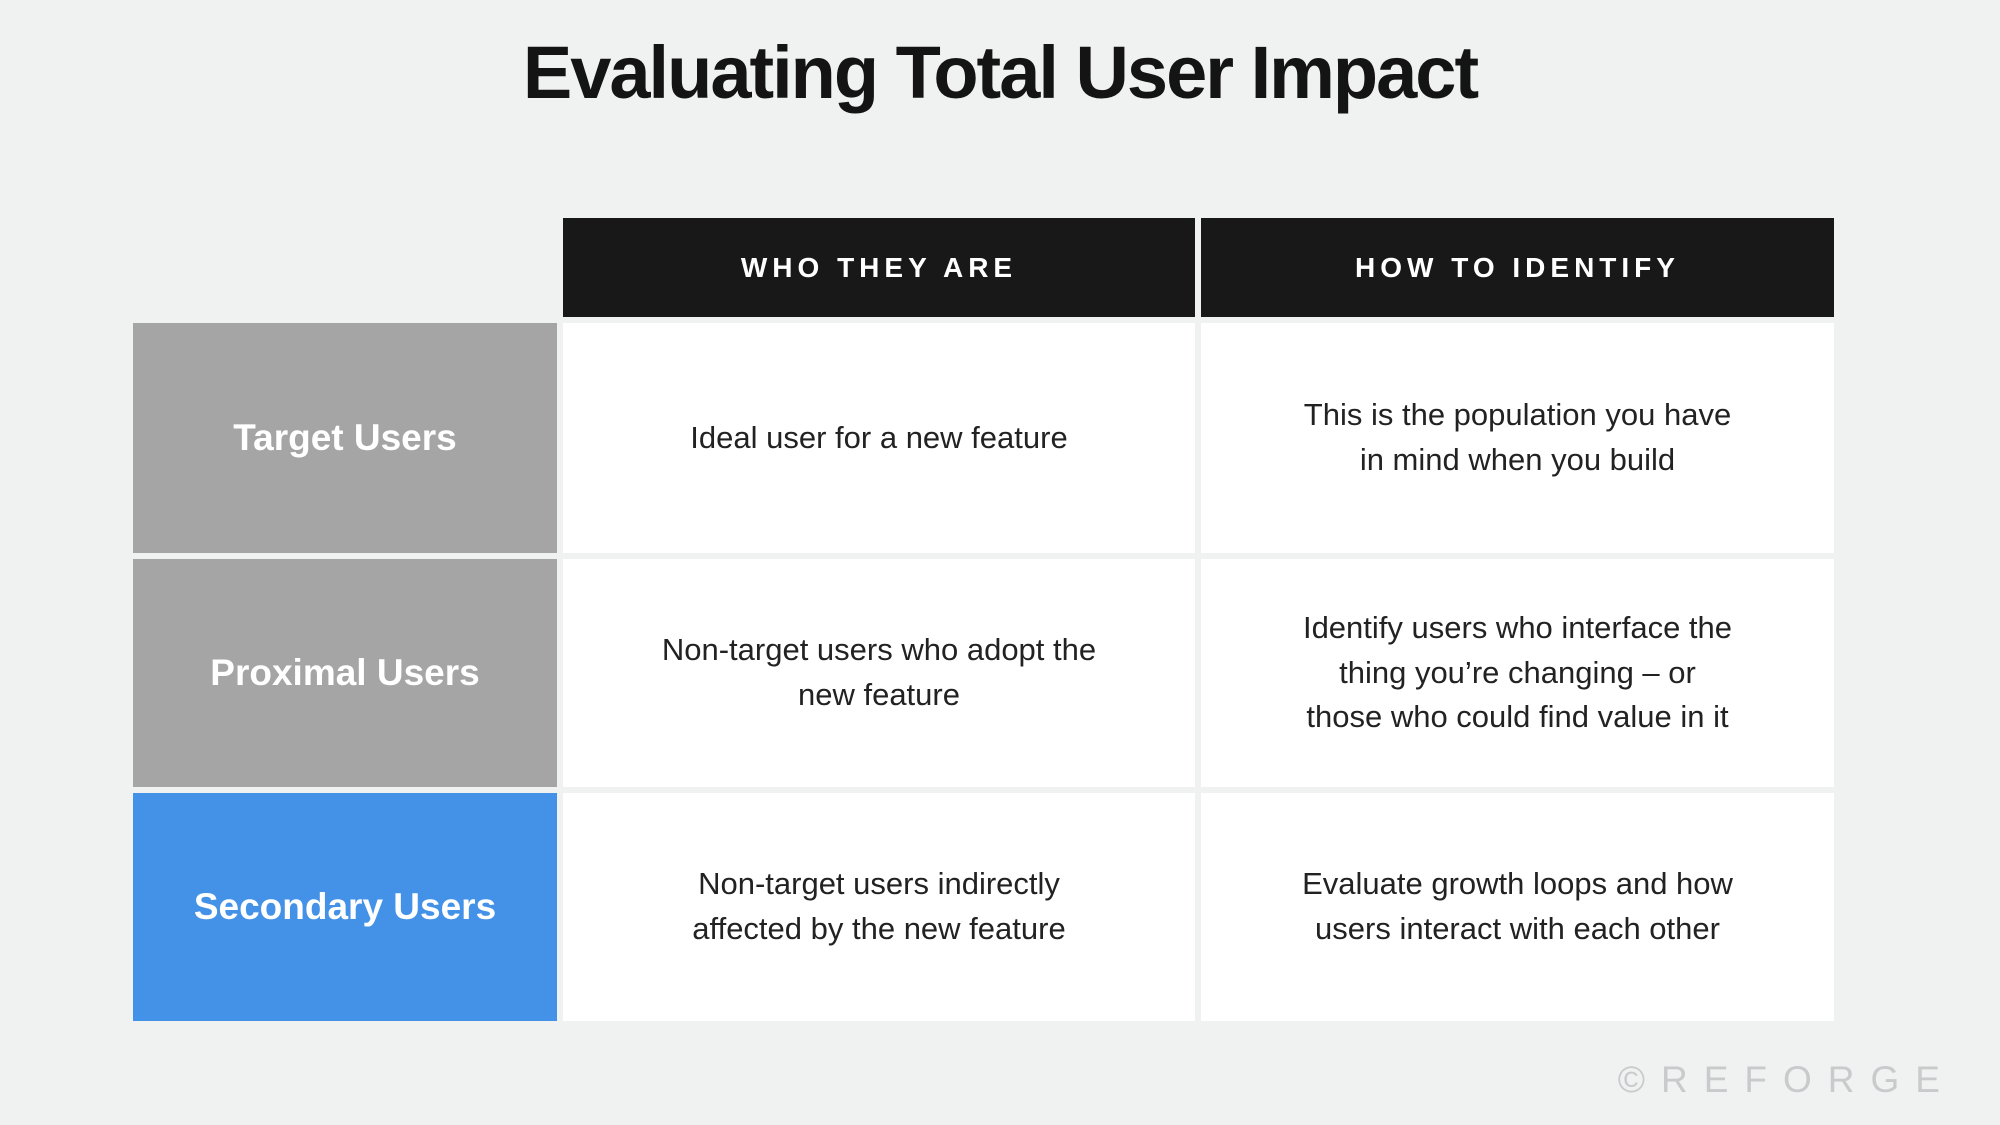 This screenshot has width=2000, height=1125. What do you see at coordinates (879, 438) in the screenshot?
I see `cell-target-users-who: Ideal user for a new feature` at bounding box center [879, 438].